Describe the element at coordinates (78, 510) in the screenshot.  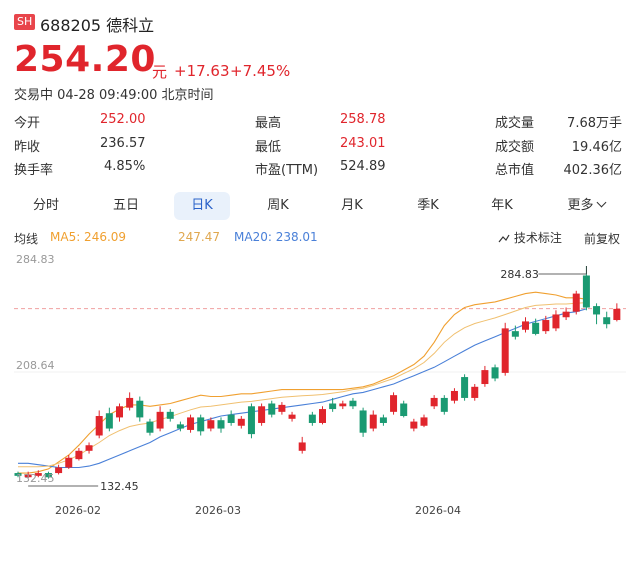
I see `x-tick-label: 2026-02` at that location.